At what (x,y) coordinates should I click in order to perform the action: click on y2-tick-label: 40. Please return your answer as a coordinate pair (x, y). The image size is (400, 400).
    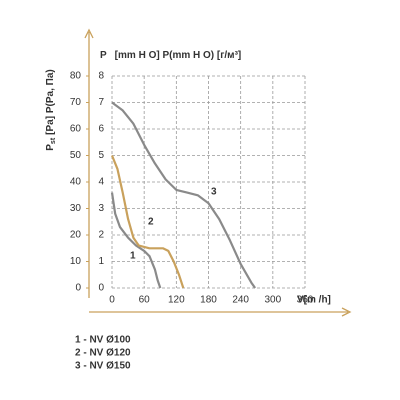
    Looking at the image, I should click on (76, 182).